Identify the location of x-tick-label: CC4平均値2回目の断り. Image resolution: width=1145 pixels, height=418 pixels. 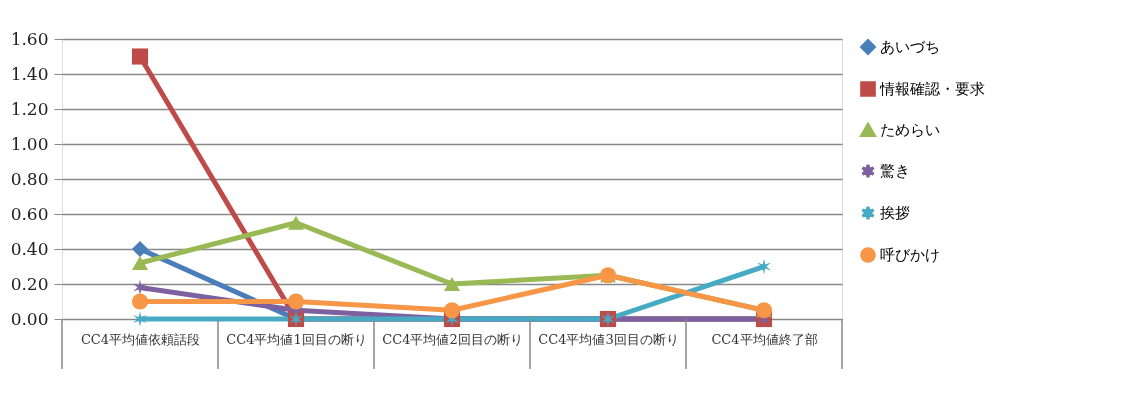
(452, 339).